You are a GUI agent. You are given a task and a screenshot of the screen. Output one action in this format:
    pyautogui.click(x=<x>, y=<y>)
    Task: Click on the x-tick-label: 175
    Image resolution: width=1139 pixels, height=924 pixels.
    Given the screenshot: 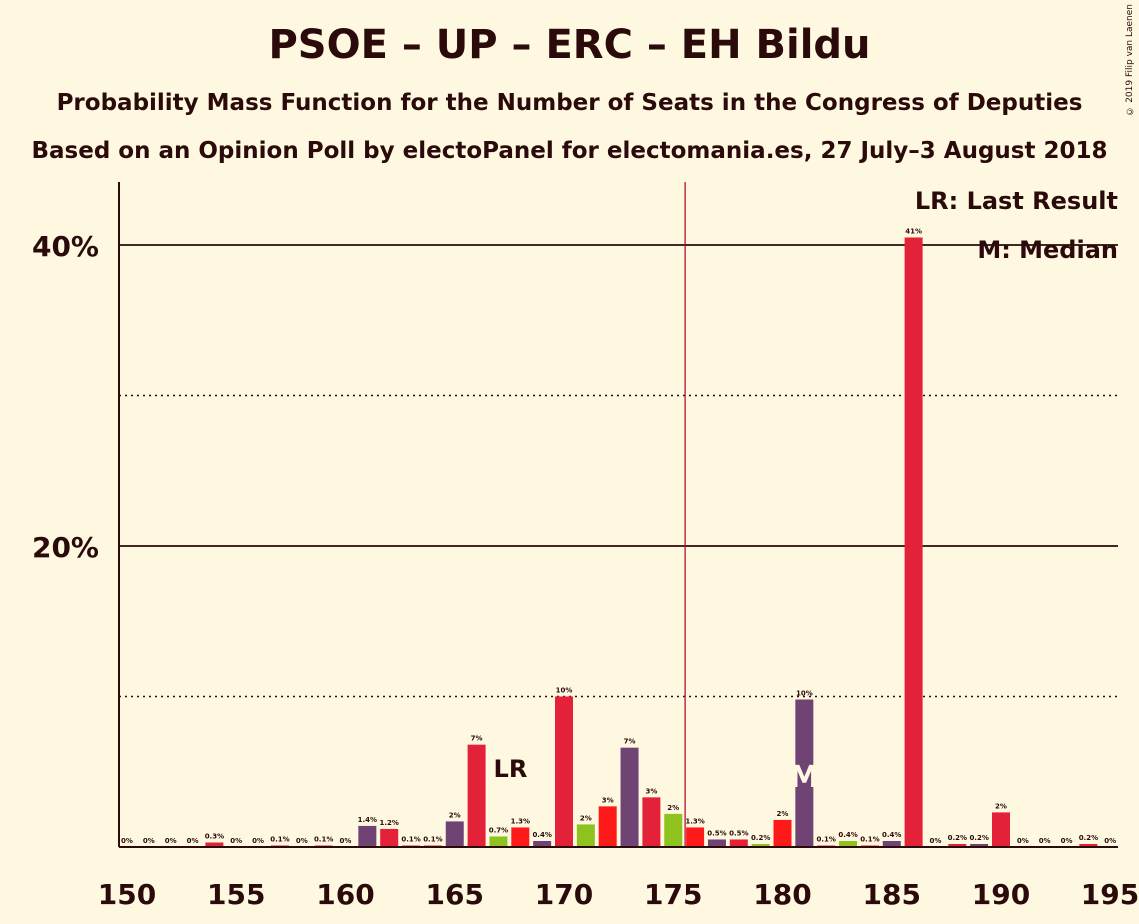 What is the action you would take?
    pyautogui.click(x=673, y=894)
    